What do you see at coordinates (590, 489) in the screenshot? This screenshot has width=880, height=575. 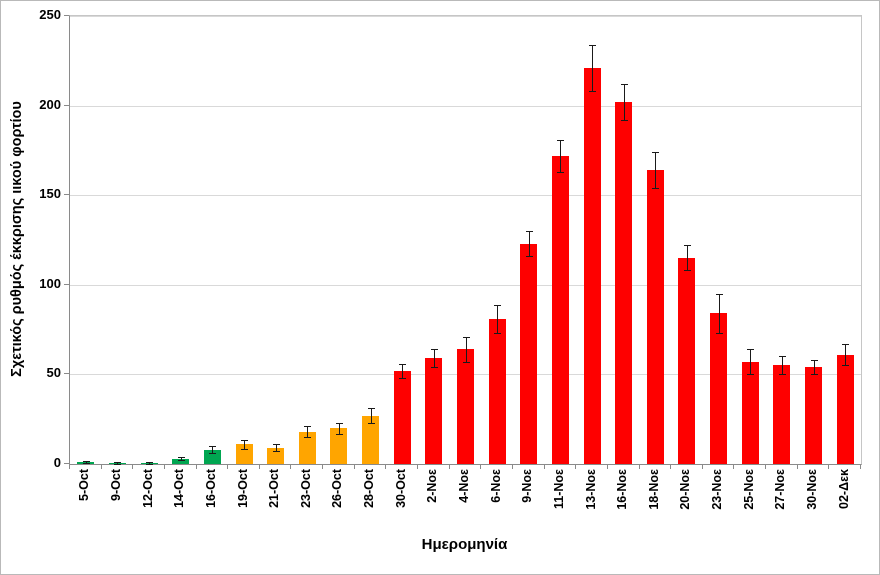 I see `x-tick-label: 13-Νοε` at bounding box center [590, 489].